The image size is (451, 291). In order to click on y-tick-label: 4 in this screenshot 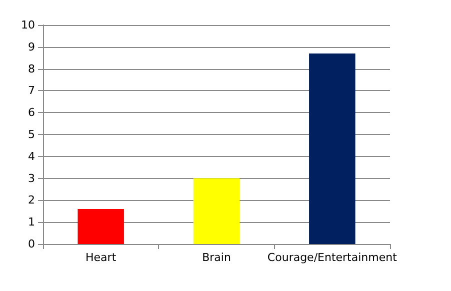, I will do `click(31, 156)`.